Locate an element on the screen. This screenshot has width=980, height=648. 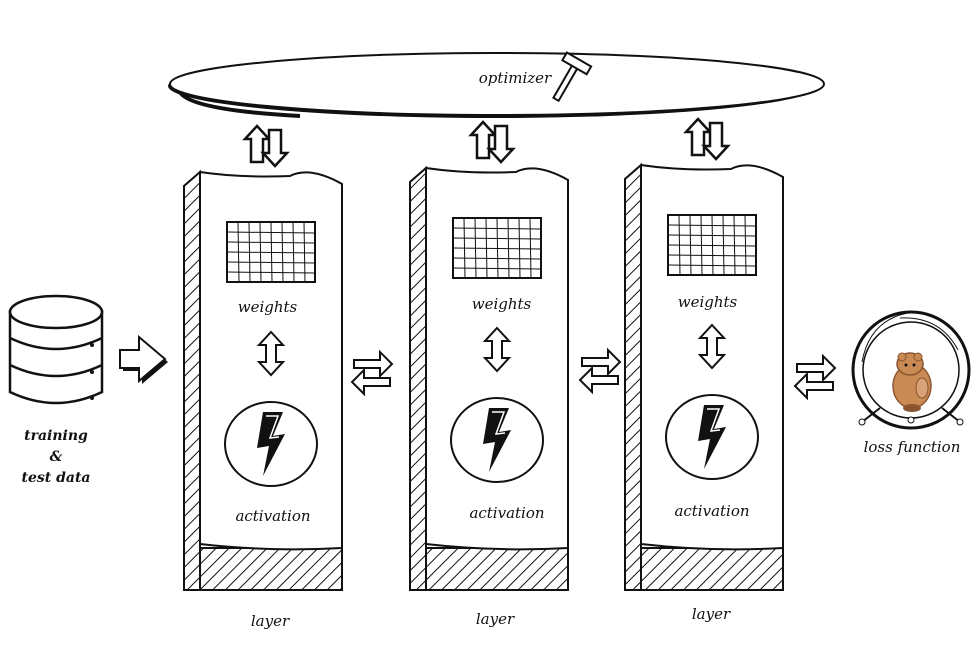
optimizer-label: optimizer is located at coordinates (515, 78).